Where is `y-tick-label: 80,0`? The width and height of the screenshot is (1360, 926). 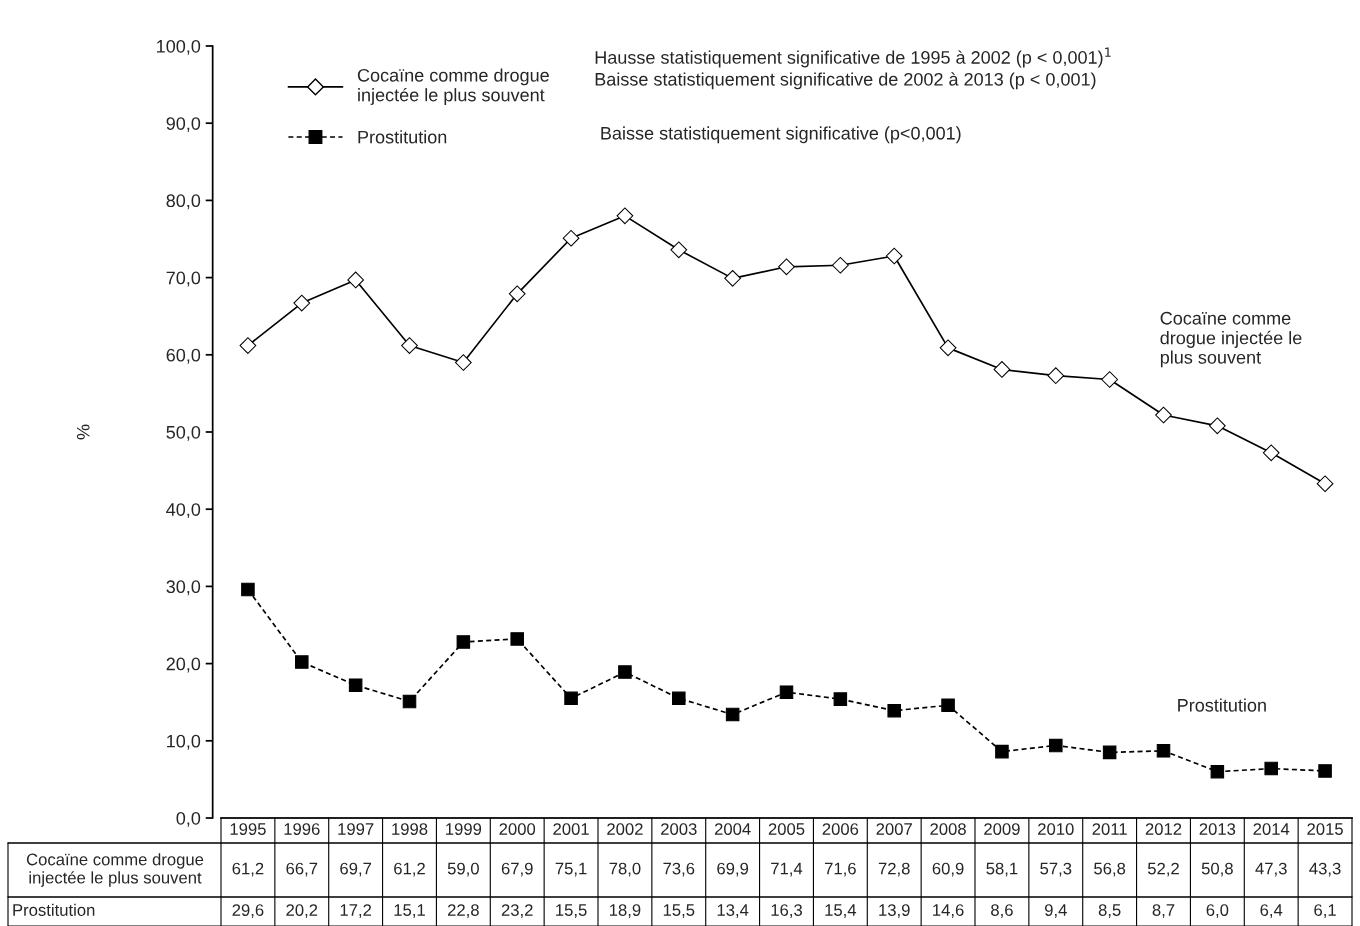
y-tick-label: 80,0 is located at coordinates (183, 202).